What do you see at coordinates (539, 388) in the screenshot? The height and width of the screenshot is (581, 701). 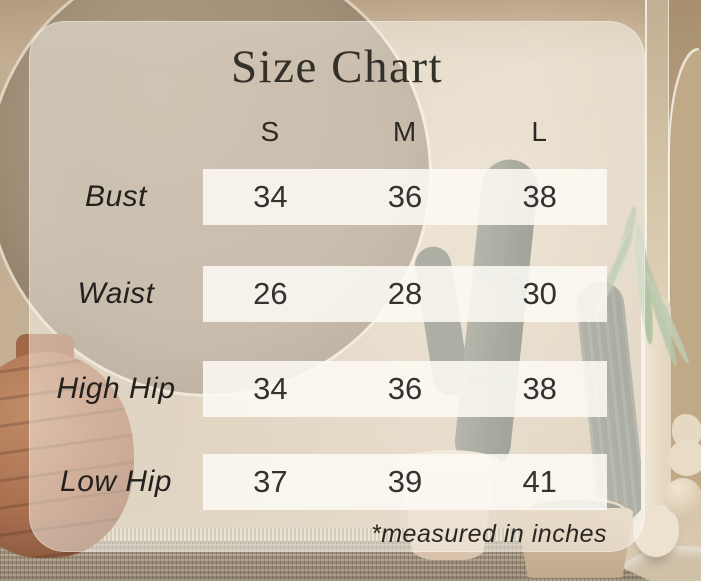 I see `value-high-hip-l: 38` at bounding box center [539, 388].